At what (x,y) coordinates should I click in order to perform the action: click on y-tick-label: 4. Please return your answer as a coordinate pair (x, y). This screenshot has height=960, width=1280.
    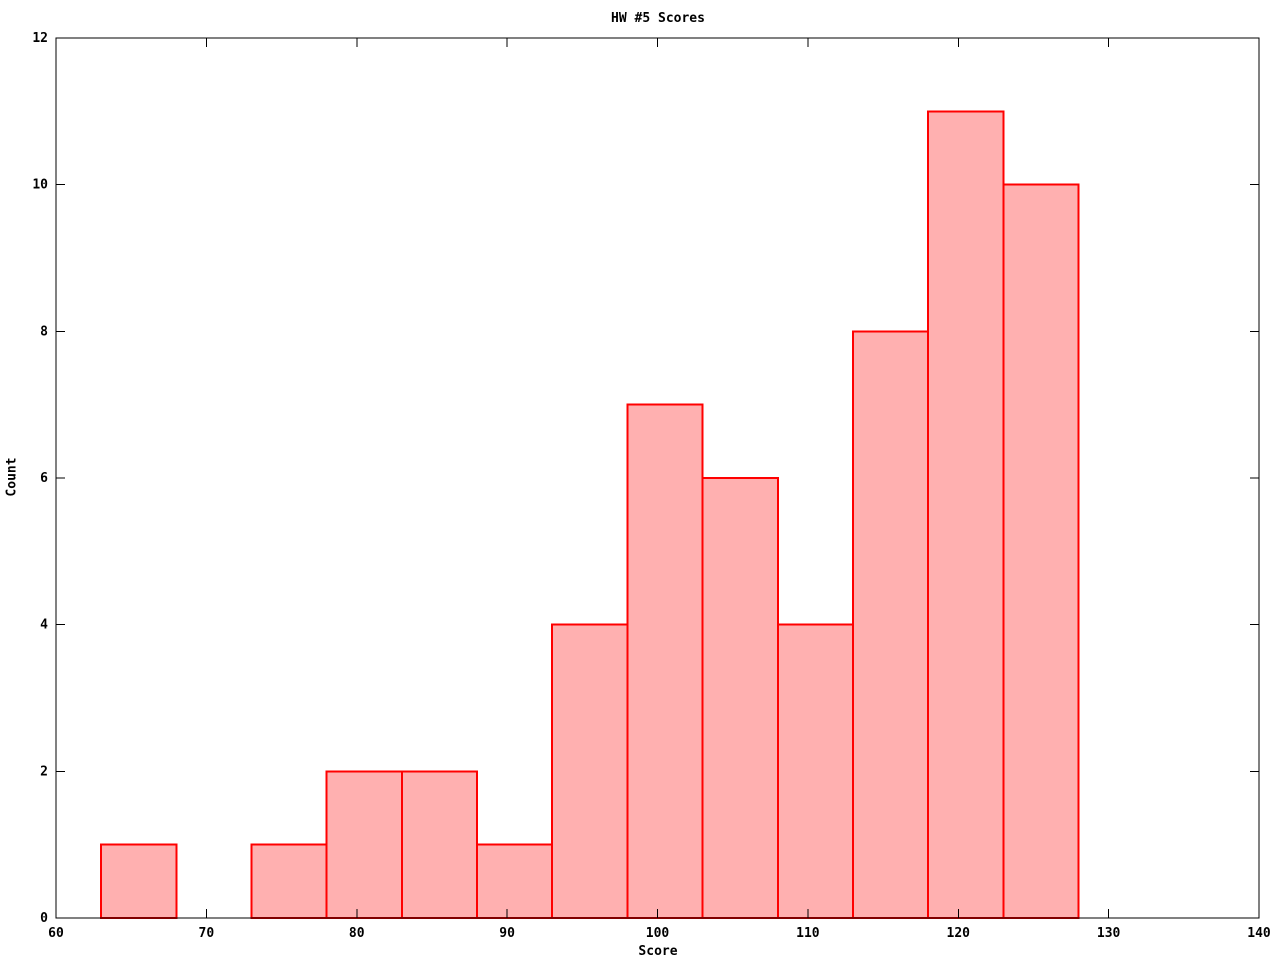
    Looking at the image, I should click on (44, 625).